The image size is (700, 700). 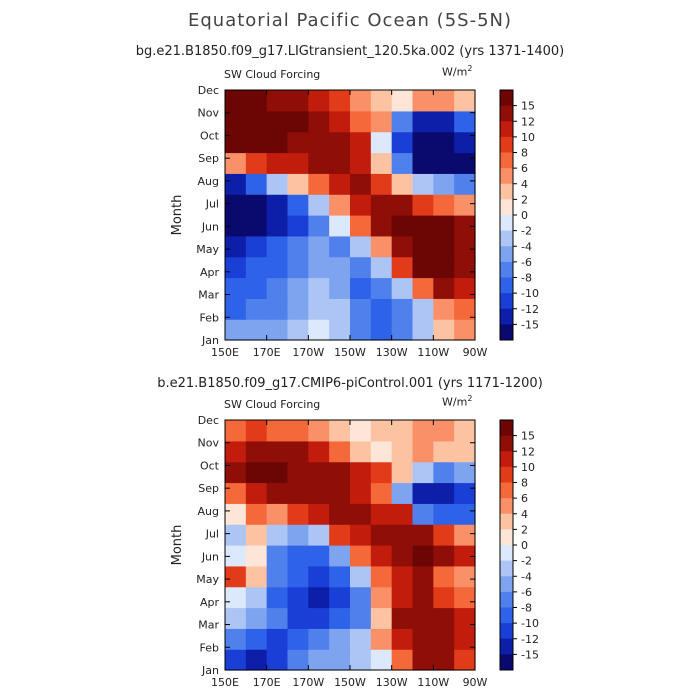 I want to click on colorbar-tick-label: 8, so click(x=524, y=153).